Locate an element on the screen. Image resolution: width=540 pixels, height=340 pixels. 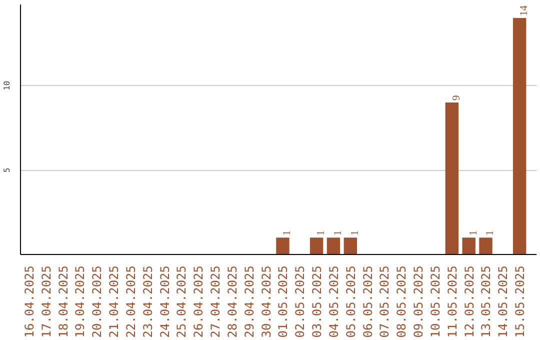
x-tick-label: 28.04.2025 is located at coordinates (232, 301).